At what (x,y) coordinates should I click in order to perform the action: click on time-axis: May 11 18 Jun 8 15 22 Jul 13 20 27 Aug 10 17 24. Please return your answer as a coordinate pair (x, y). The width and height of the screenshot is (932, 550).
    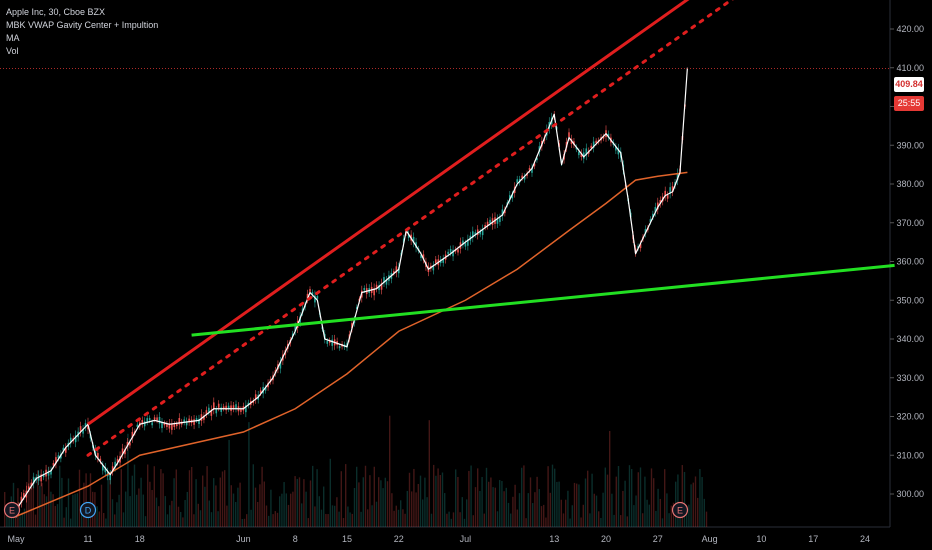
    Looking at the image, I should click on (438, 539).